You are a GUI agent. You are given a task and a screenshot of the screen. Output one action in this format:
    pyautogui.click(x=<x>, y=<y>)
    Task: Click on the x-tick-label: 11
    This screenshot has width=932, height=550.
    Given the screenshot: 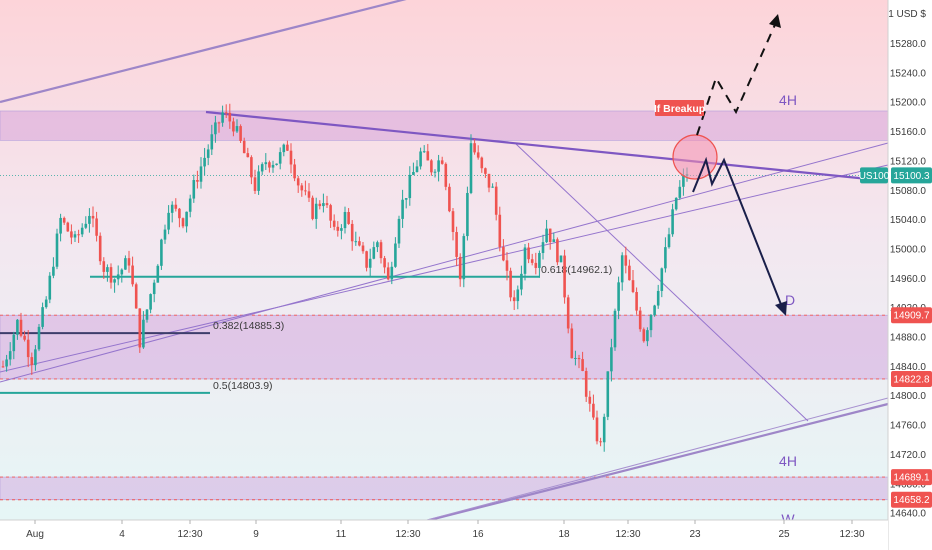 What is the action you would take?
    pyautogui.click(x=341, y=534)
    